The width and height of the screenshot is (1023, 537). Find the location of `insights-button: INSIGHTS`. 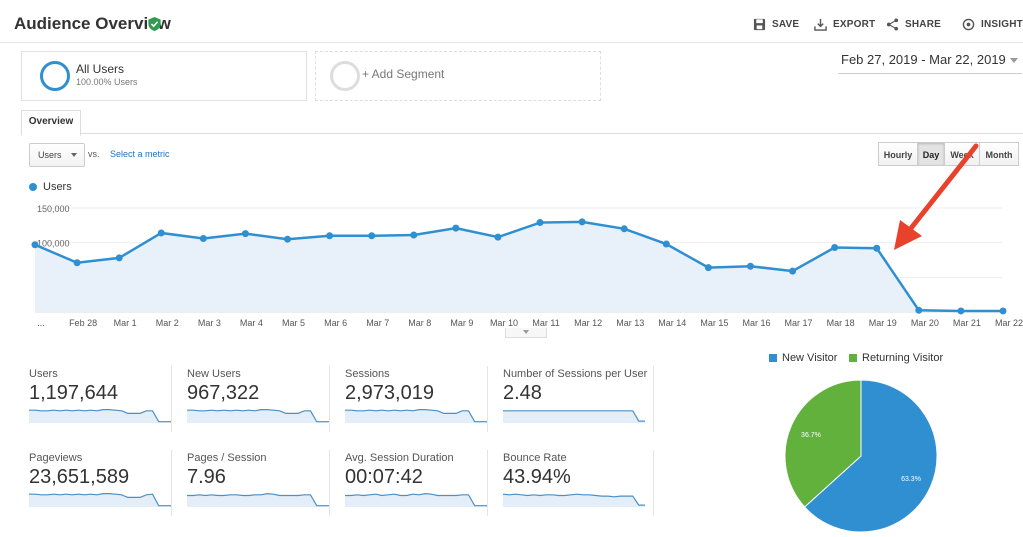

insights-button: INSIGHTS is located at coordinates (992, 24).